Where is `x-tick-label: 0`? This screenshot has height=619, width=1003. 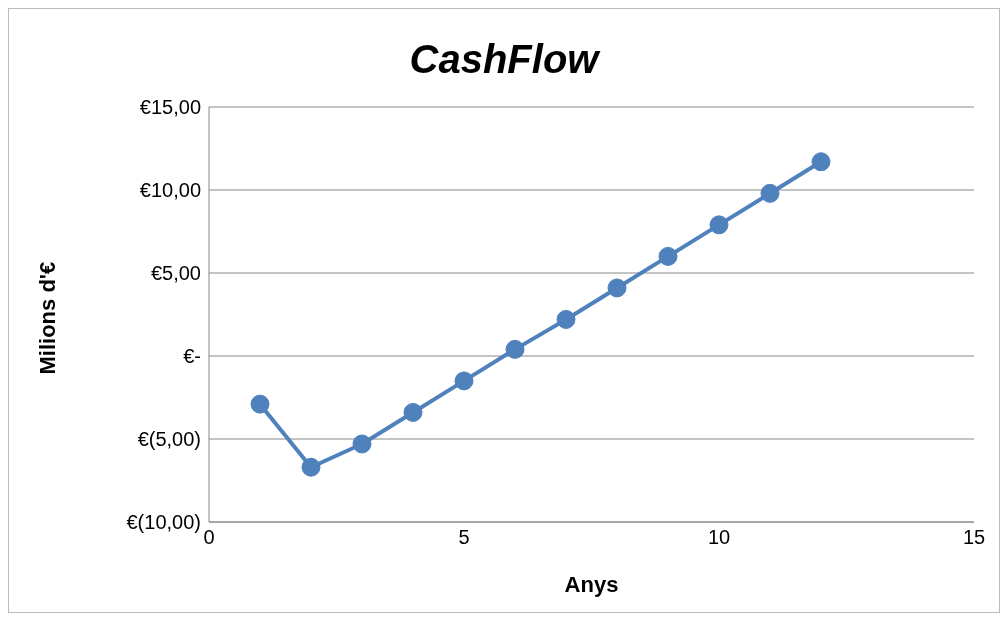 x-tick-label: 0 is located at coordinates (209, 537).